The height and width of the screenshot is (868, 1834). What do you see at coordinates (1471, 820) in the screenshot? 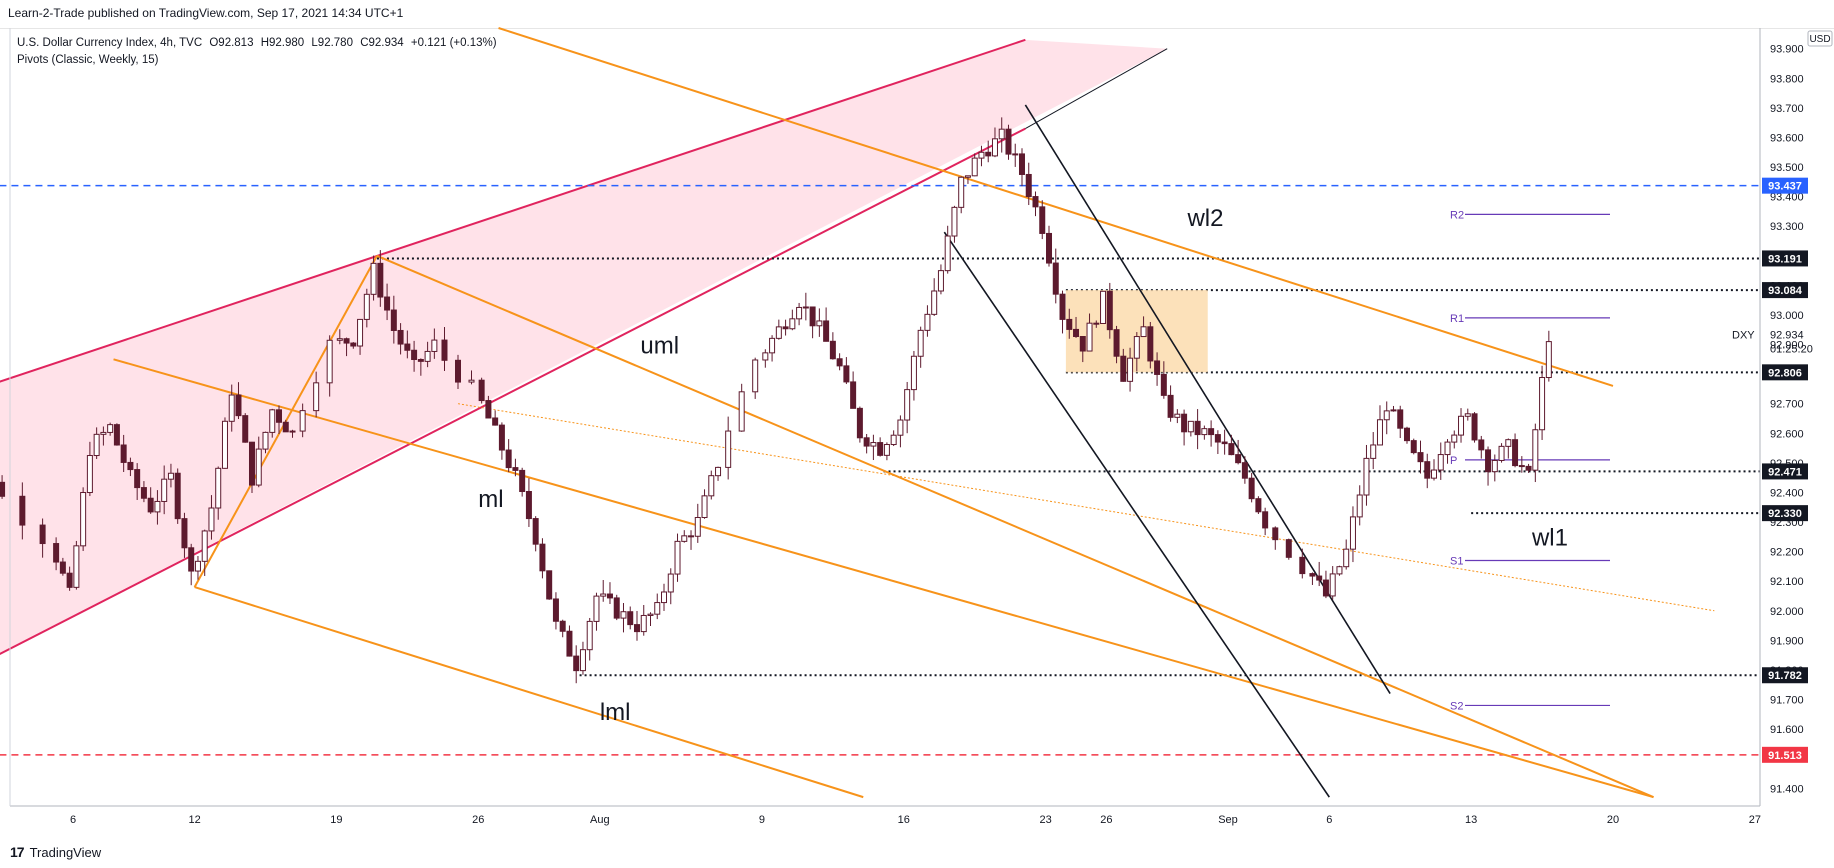
I see `x-tick-label: 13` at bounding box center [1471, 820].